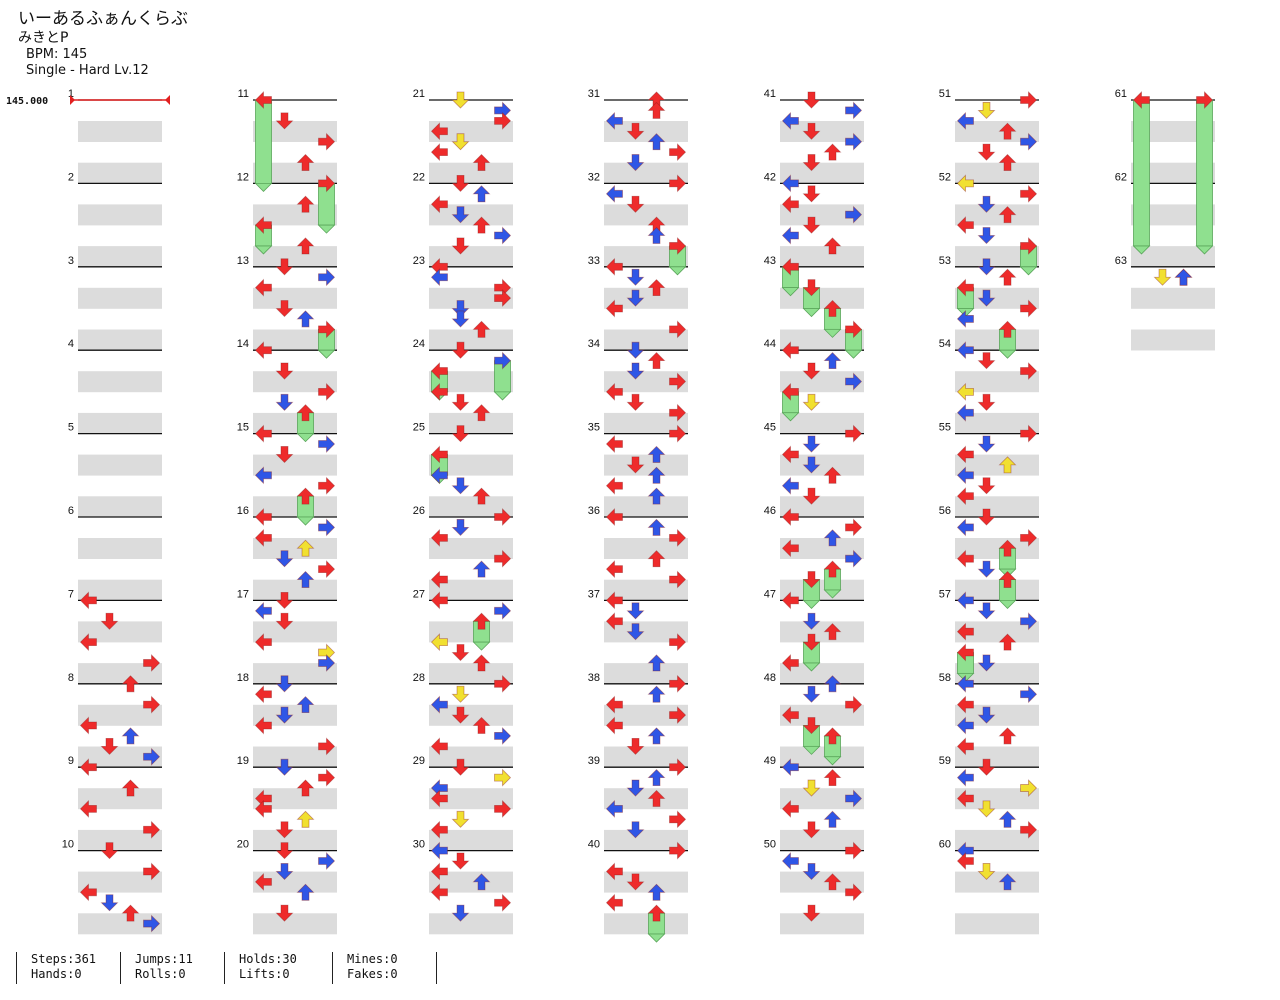  What do you see at coordinates (770, 594) in the screenshot?
I see `measure-number: 47` at bounding box center [770, 594].